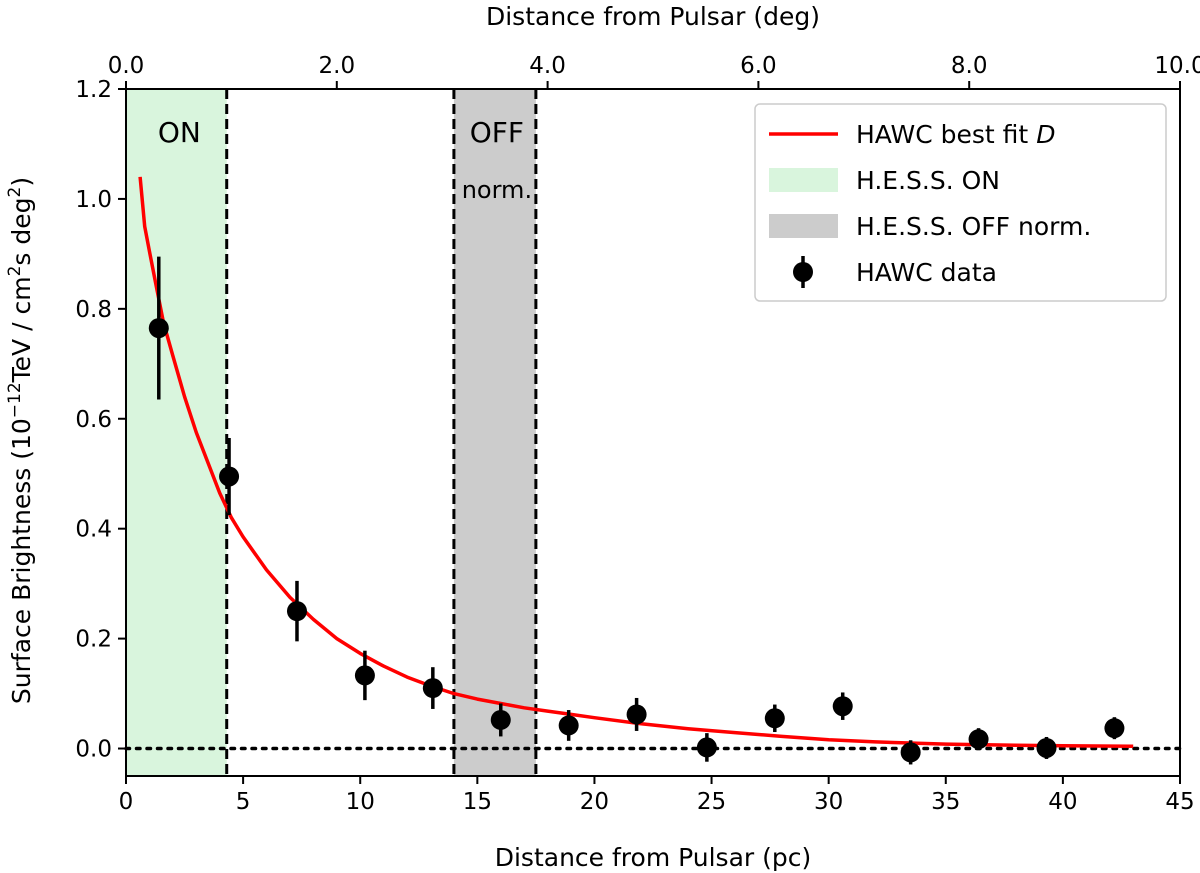  What do you see at coordinates (926, 272) in the screenshot?
I see `legend-label: HAWC data` at bounding box center [926, 272].